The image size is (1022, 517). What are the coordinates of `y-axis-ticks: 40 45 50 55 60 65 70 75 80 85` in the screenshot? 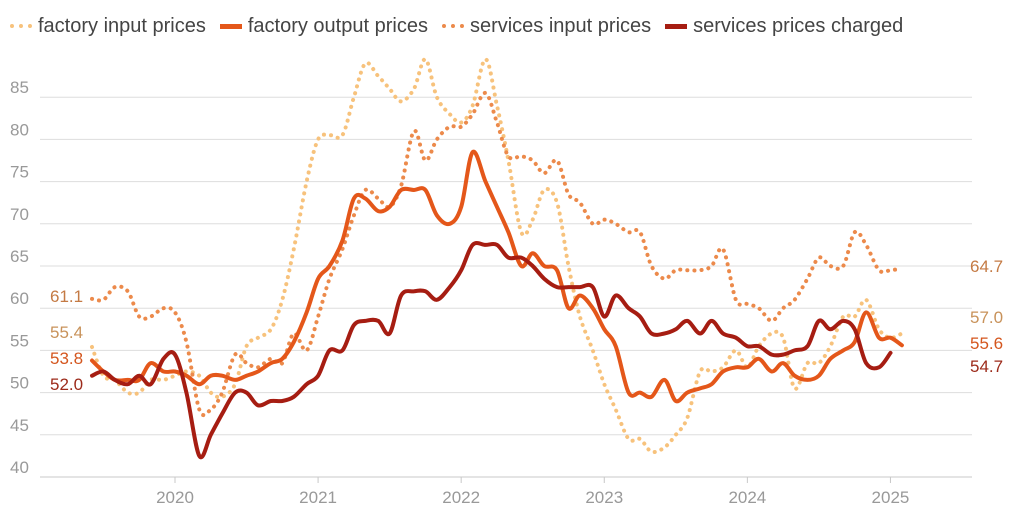 It's located at (19, 277).